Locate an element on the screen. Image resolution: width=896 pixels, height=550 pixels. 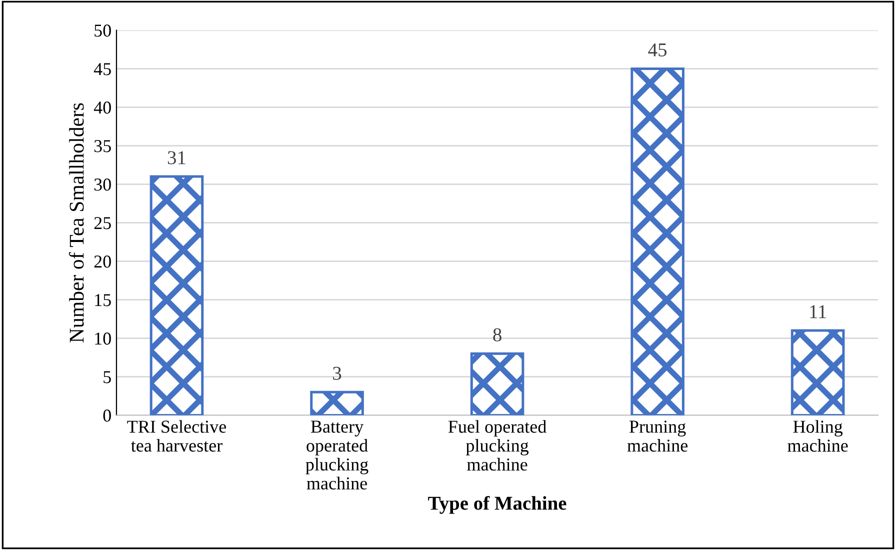
y-tick-label: 15 is located at coordinates (103, 300).